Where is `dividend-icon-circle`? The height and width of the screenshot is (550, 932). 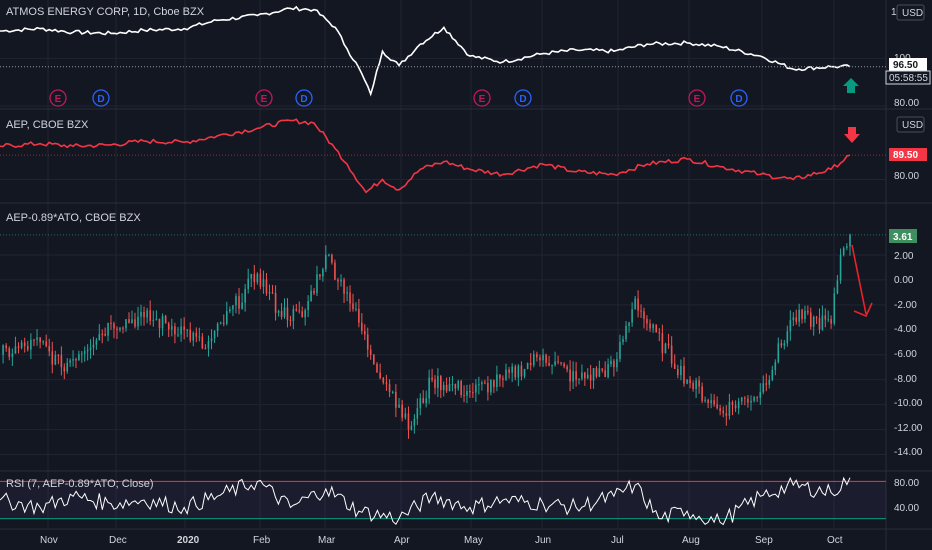
dividend-icon-circle is located at coordinates (523, 98).